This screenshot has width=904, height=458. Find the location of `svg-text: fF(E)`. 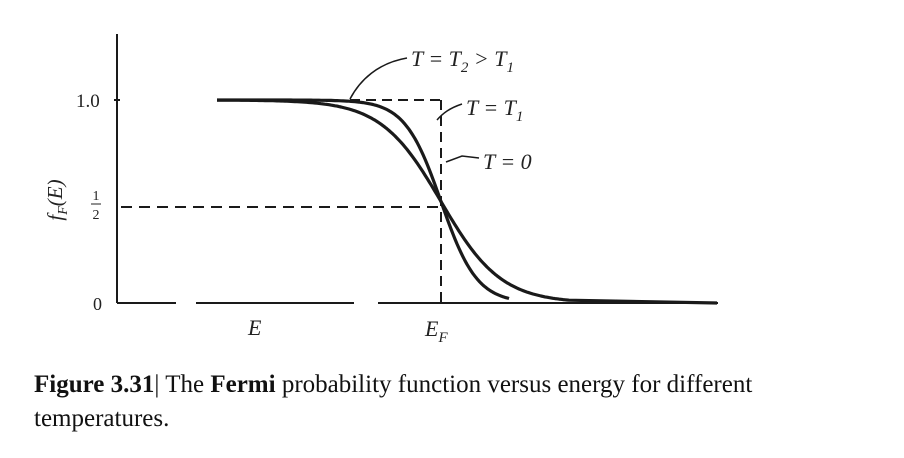

svg-text: fF(E) is located at coordinates (57, 199).